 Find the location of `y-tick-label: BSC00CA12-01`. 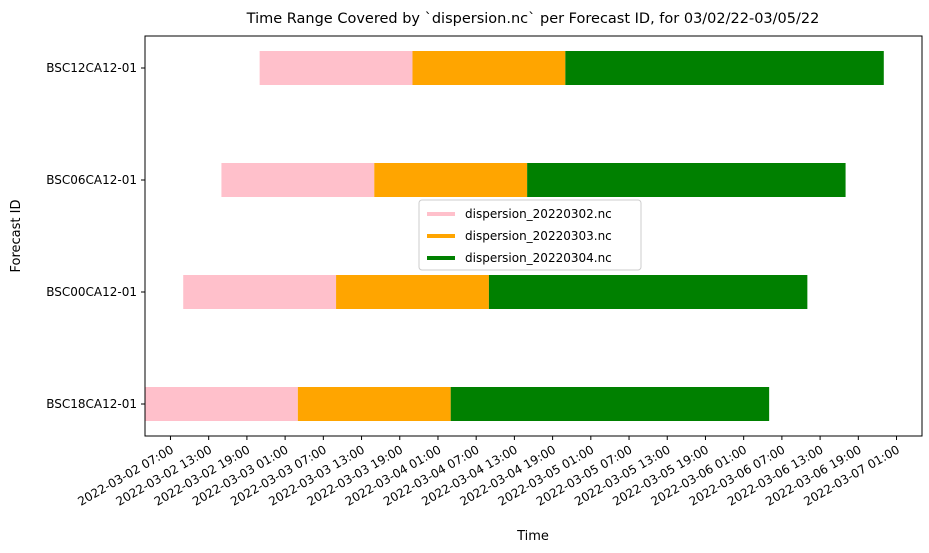

y-tick-label: BSC00CA12-01 is located at coordinates (91, 292).